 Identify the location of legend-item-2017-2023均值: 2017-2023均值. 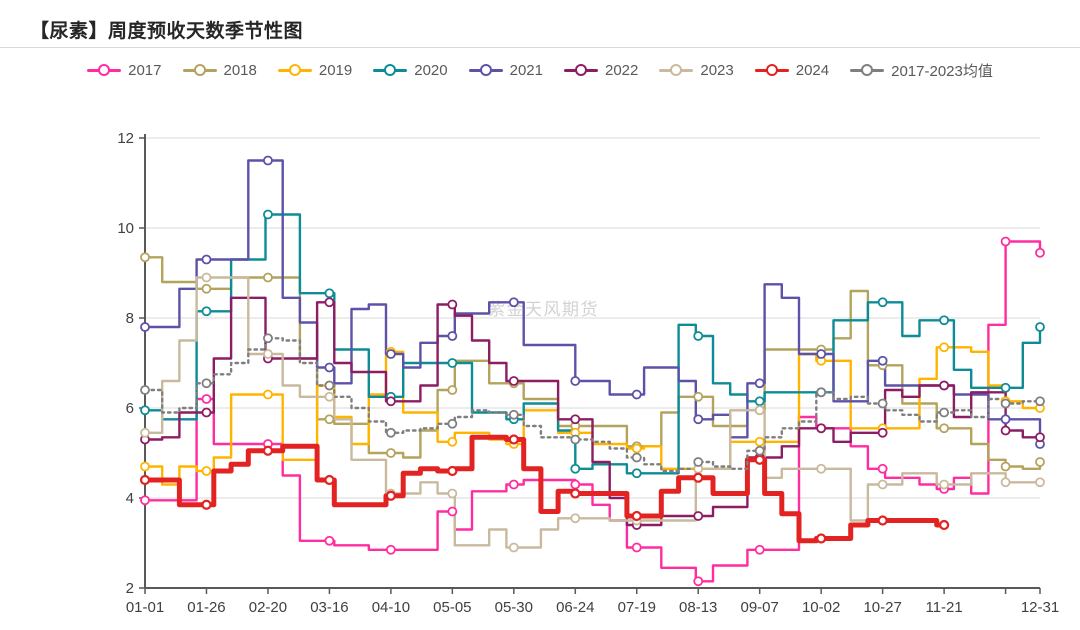
(921, 70).